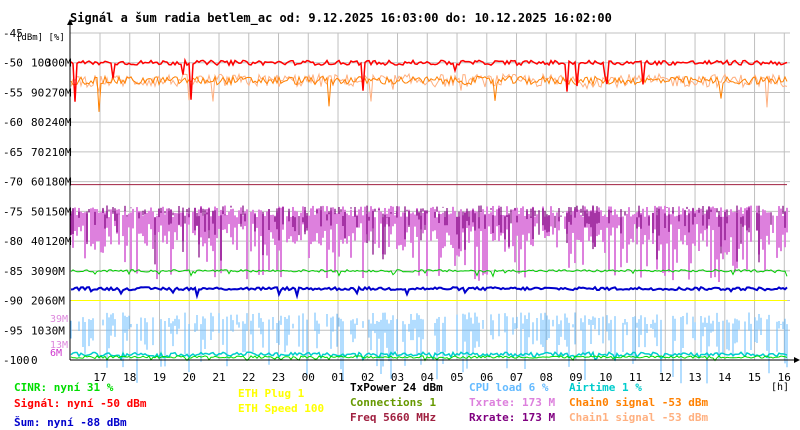 The width and height of the screenshot is (800, 430). Describe the element at coordinates (58, 63) in the screenshot. I see `y-tick-rate: 300M` at that location.